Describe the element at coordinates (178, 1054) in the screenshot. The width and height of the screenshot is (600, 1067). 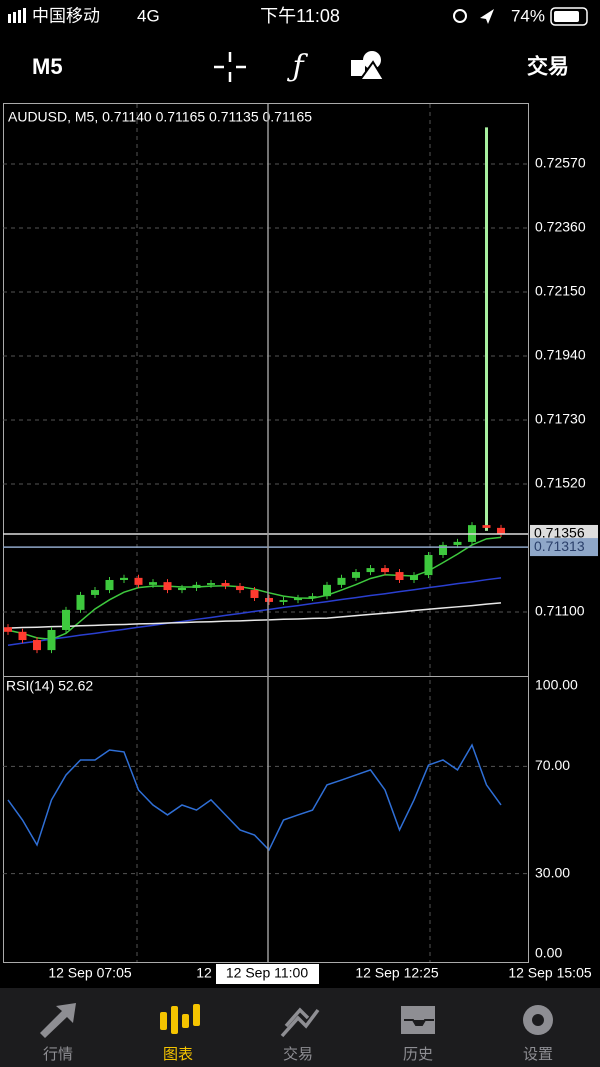
I see `tab-label: 图表` at that location.